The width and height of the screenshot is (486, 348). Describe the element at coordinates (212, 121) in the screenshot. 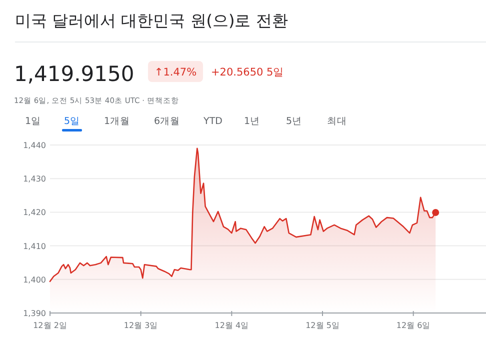

I see `text: YTD` at that location.